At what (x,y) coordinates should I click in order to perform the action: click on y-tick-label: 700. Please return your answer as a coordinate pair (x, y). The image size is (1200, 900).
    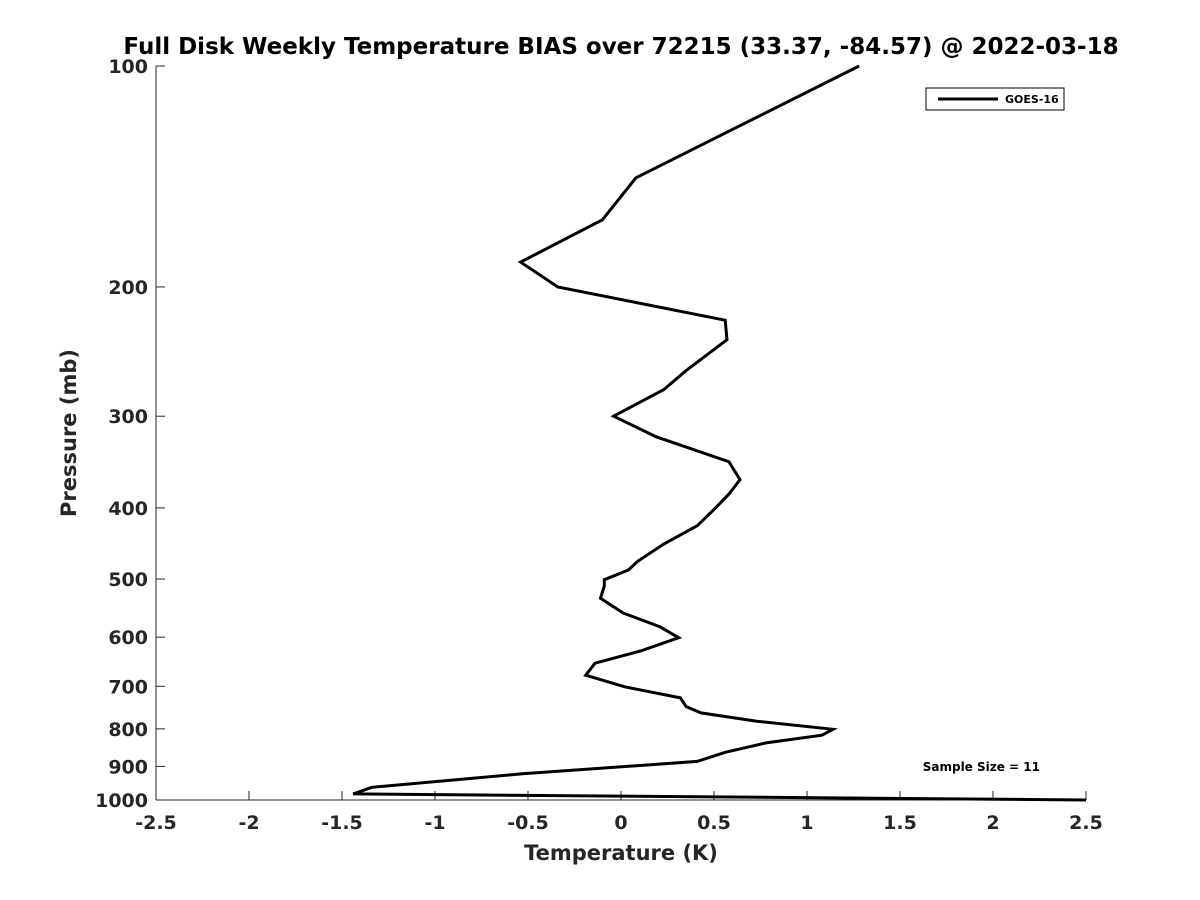
    Looking at the image, I should click on (128, 687).